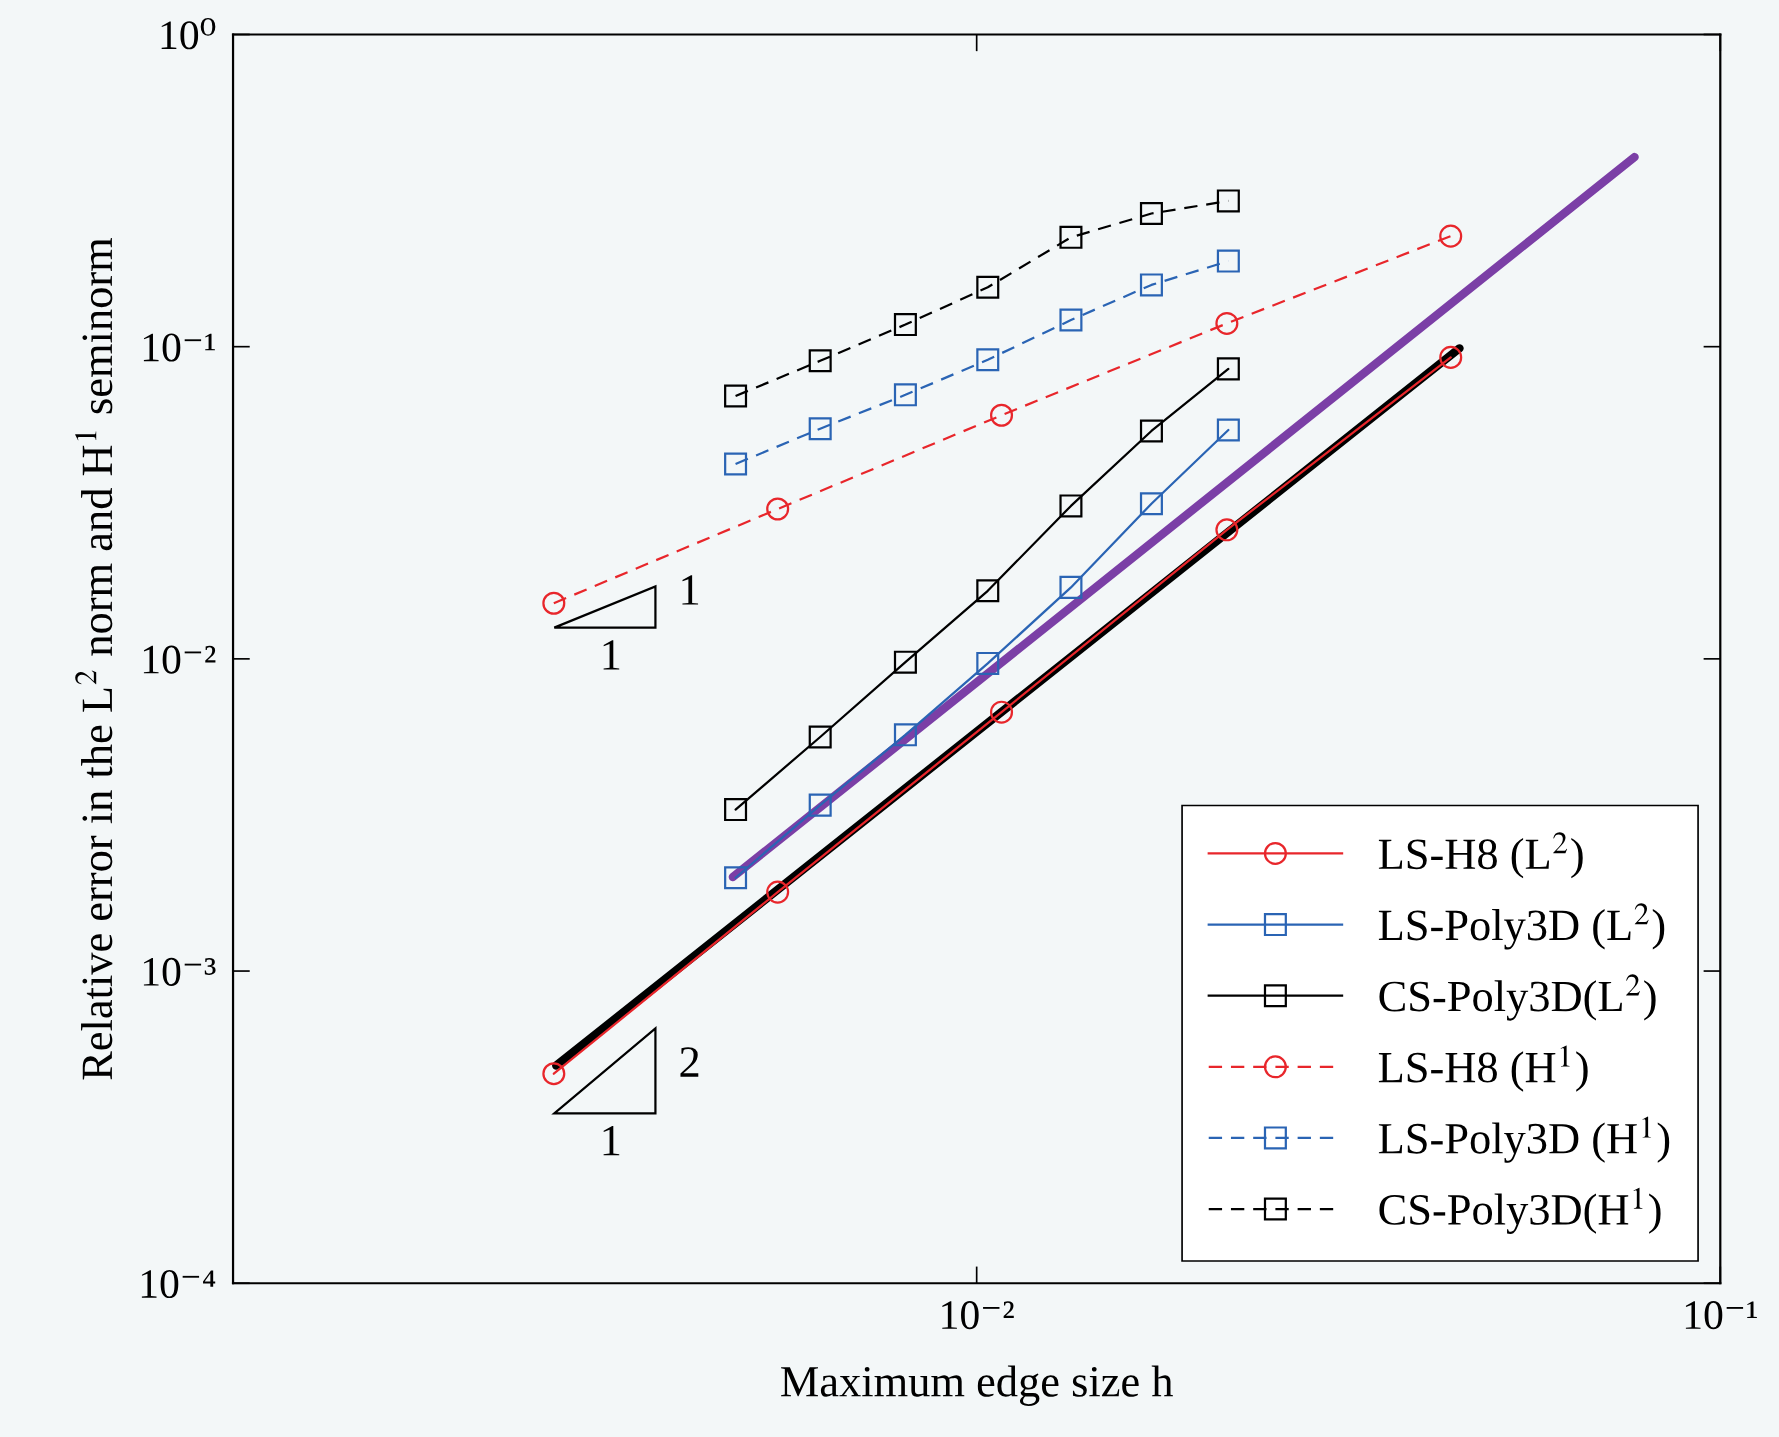  What do you see at coordinates (179, 659) in the screenshot?
I see `y-tick-label: 10⁻²` at bounding box center [179, 659].